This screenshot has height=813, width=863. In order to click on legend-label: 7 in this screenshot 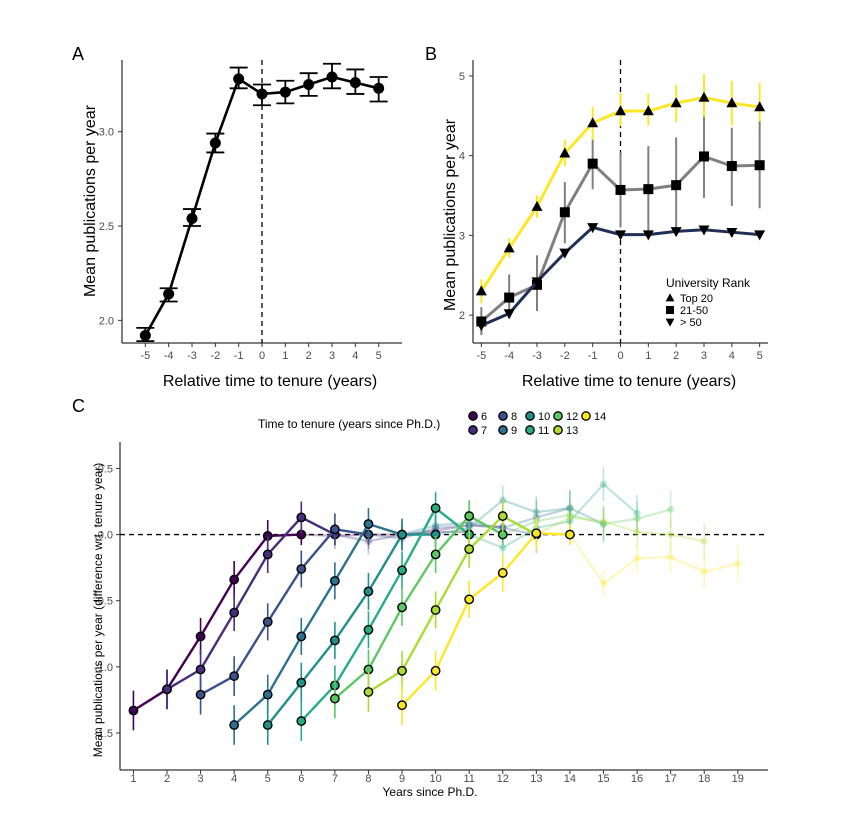, I will do `click(484, 431)`.